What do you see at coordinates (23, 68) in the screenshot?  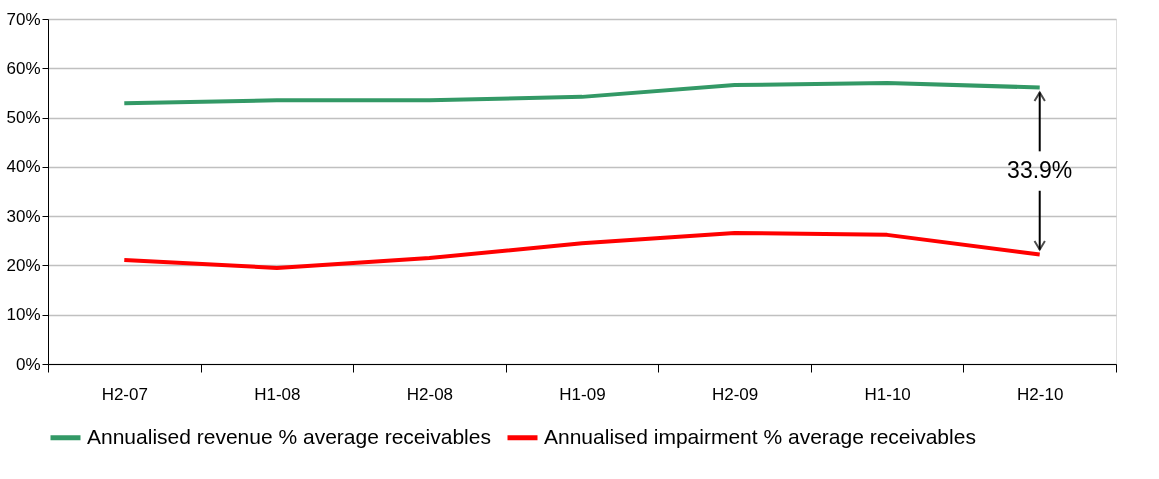 I see `y-tick-label: 60%` at bounding box center [23, 68].